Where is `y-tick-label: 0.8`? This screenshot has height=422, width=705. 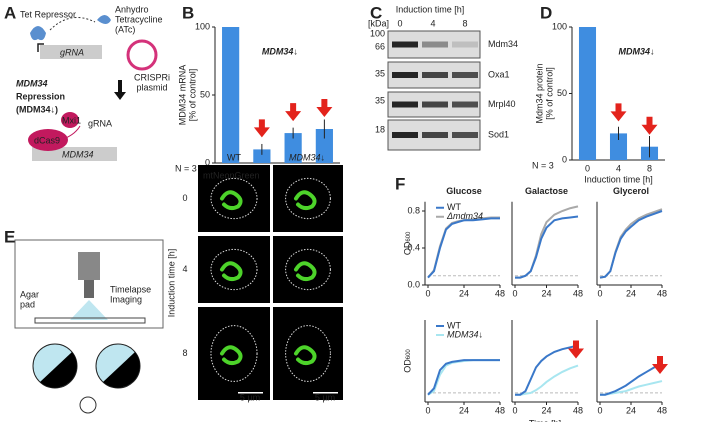
y-tick-label: 0.8 is located at coordinates (413, 210).